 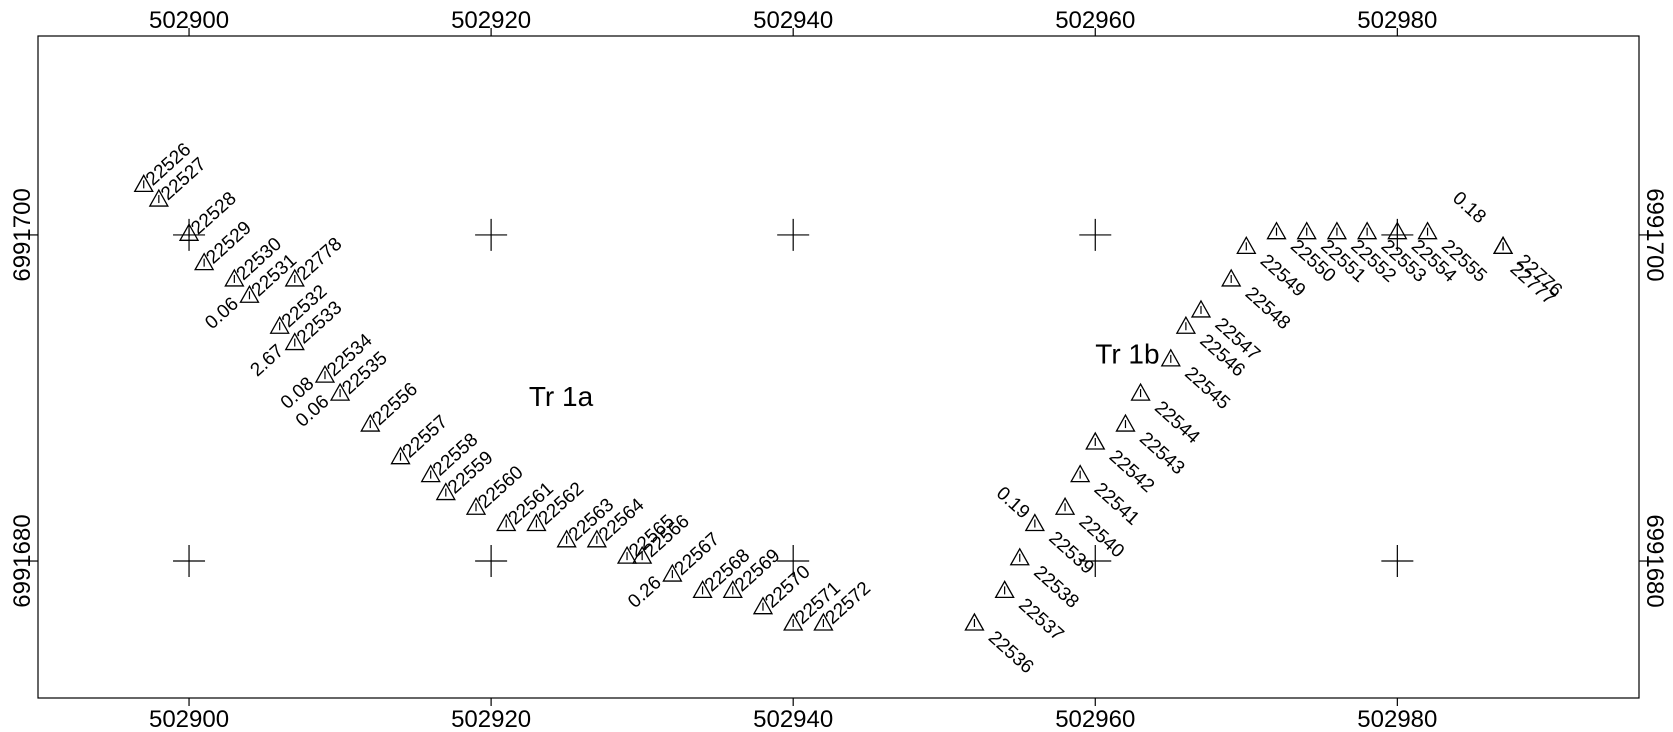 I want to click on transect-labels: Tr 1a Tr 1b, so click(x=844, y=375).